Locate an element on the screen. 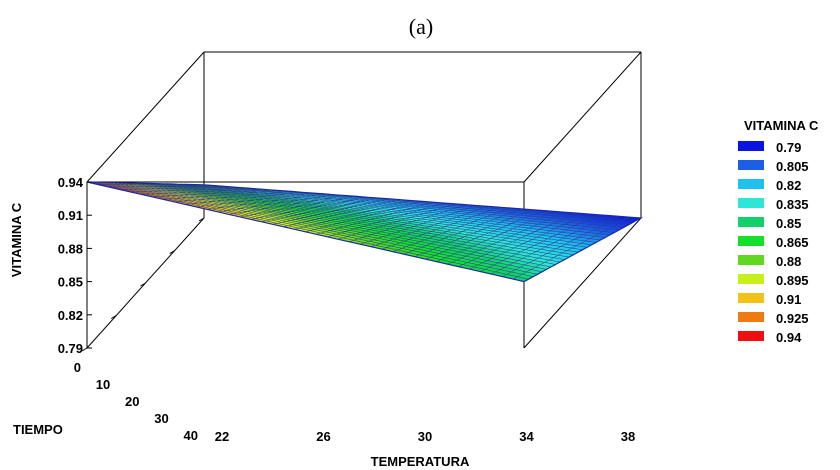 Image resolution: width=840 pixels, height=470 pixels. legend-label: 0.895 is located at coordinates (792, 280).